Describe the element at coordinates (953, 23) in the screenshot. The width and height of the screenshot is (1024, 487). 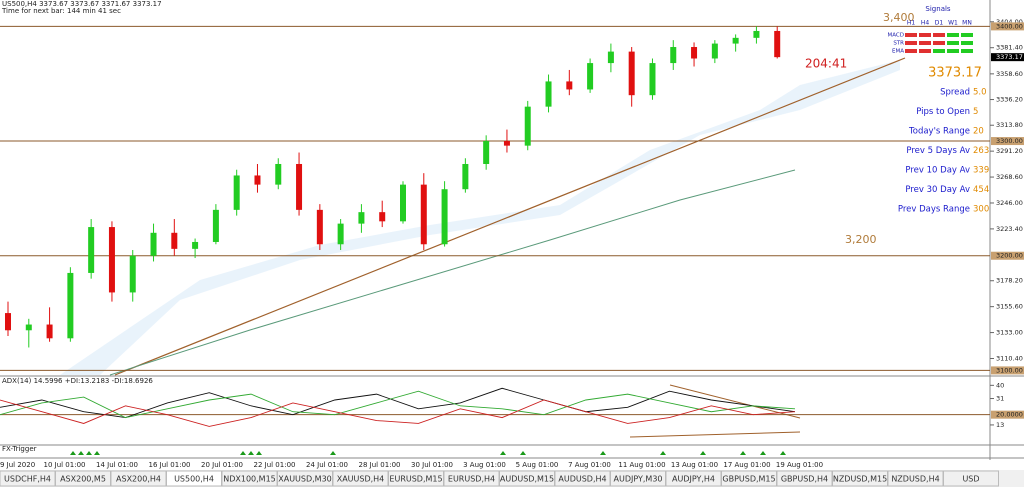
I see `signal-col: W1` at that location.